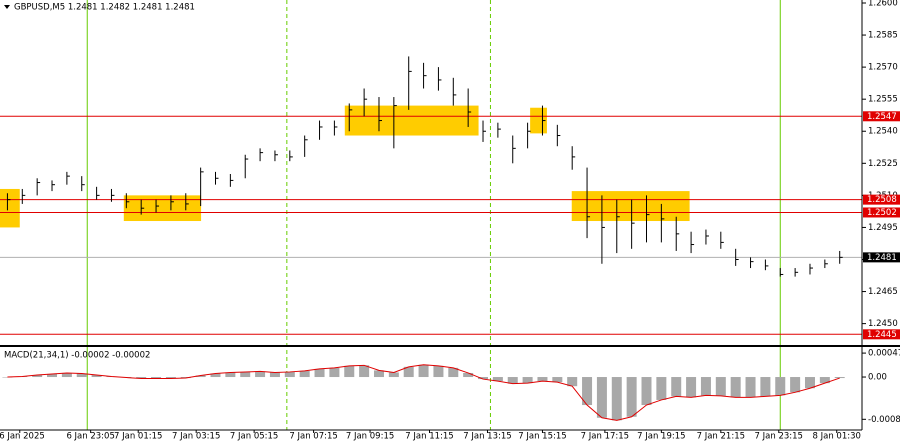 This screenshot has height=441, width=900. I want to click on macd-y-tick-label: -0.00083, so click(884, 420).